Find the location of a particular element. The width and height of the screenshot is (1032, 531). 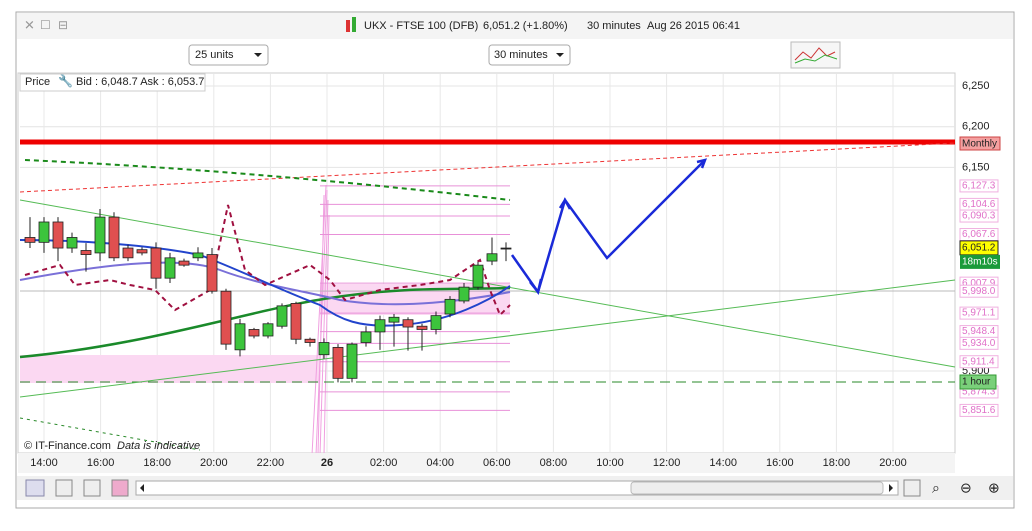

level-label: 6,104.6 is located at coordinates (979, 204).